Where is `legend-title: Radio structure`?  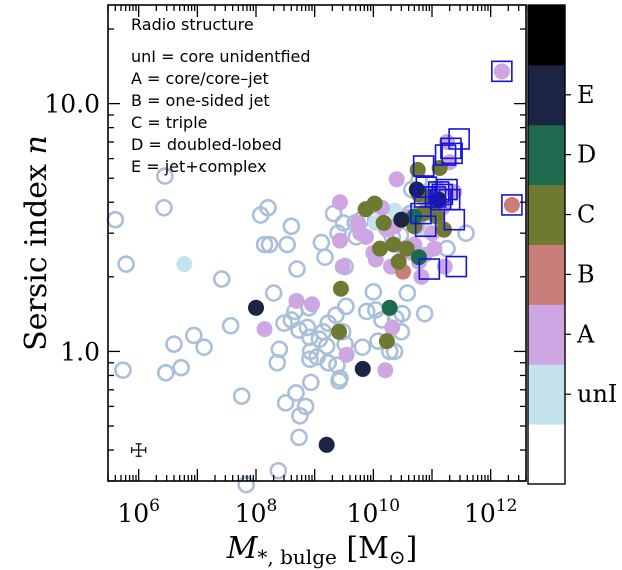 legend-title: Radio structure is located at coordinates (192, 24).